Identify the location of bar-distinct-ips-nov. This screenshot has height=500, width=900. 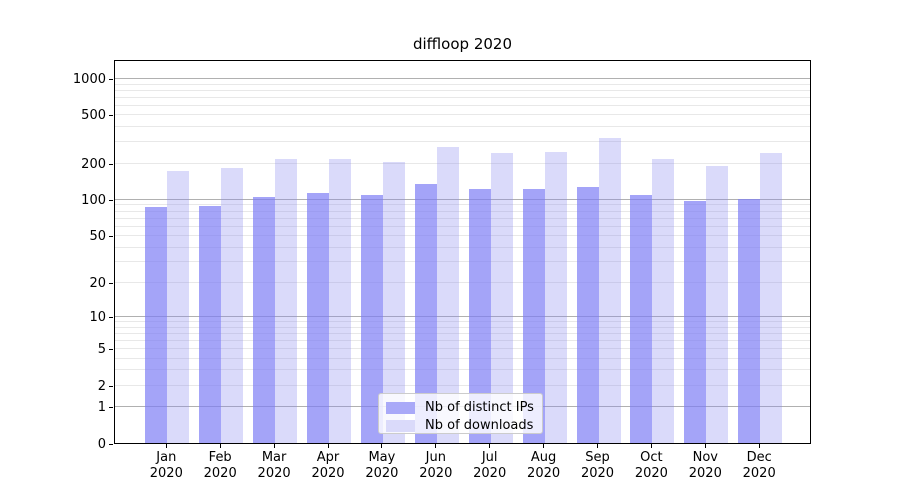
(695, 321).